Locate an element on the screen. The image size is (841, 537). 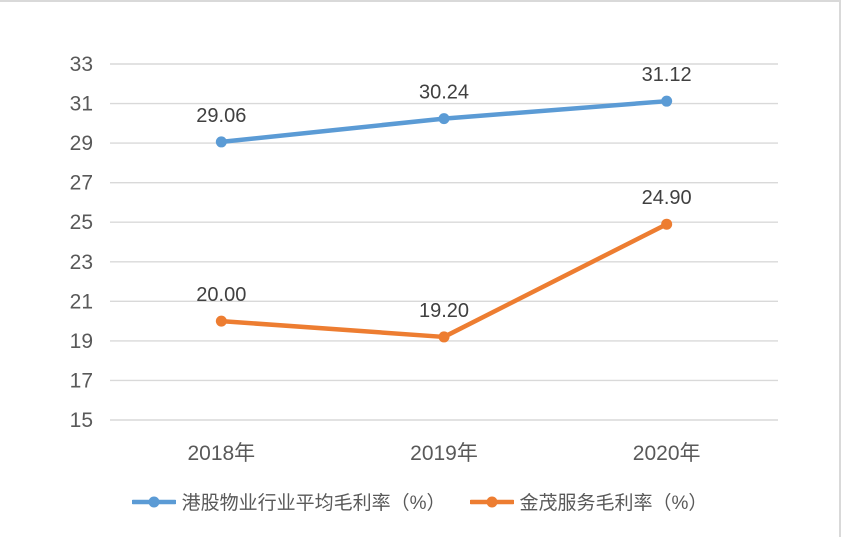
x-axis-category-label: 2018年 is located at coordinates (221, 453).